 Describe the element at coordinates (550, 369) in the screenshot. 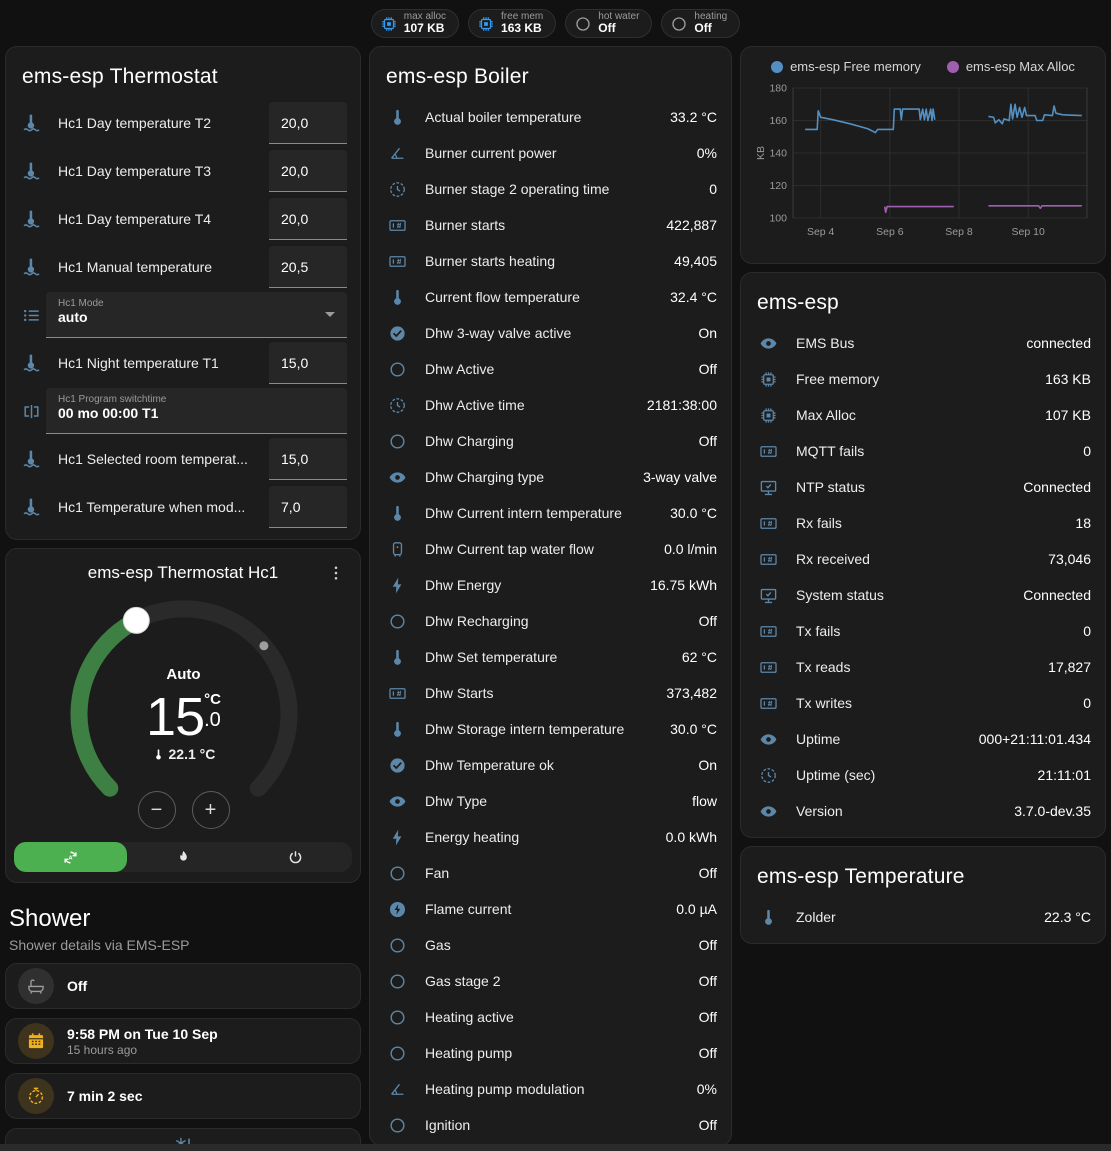

I see `entity-row: Dhw Active Off` at that location.